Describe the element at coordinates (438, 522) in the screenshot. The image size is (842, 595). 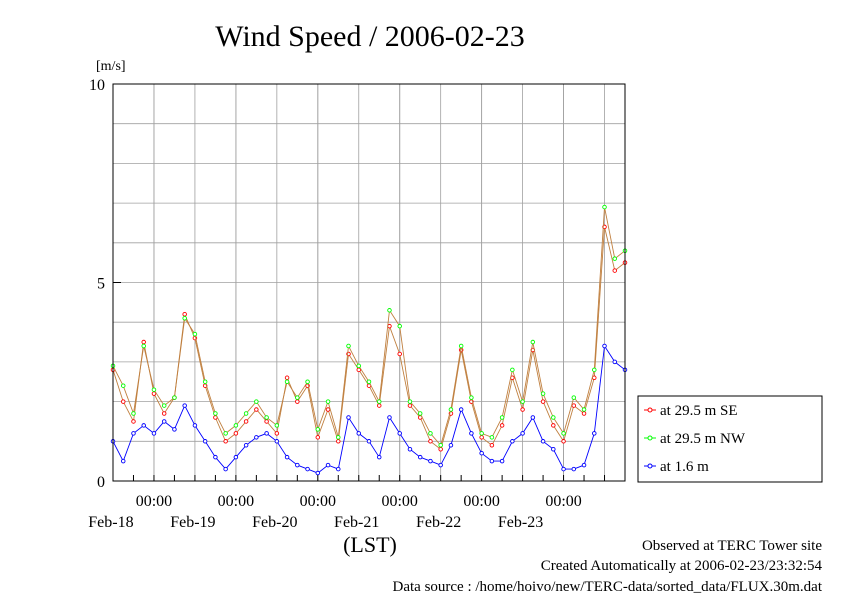
I see `x-tick-date-label: Feb-22` at that location.